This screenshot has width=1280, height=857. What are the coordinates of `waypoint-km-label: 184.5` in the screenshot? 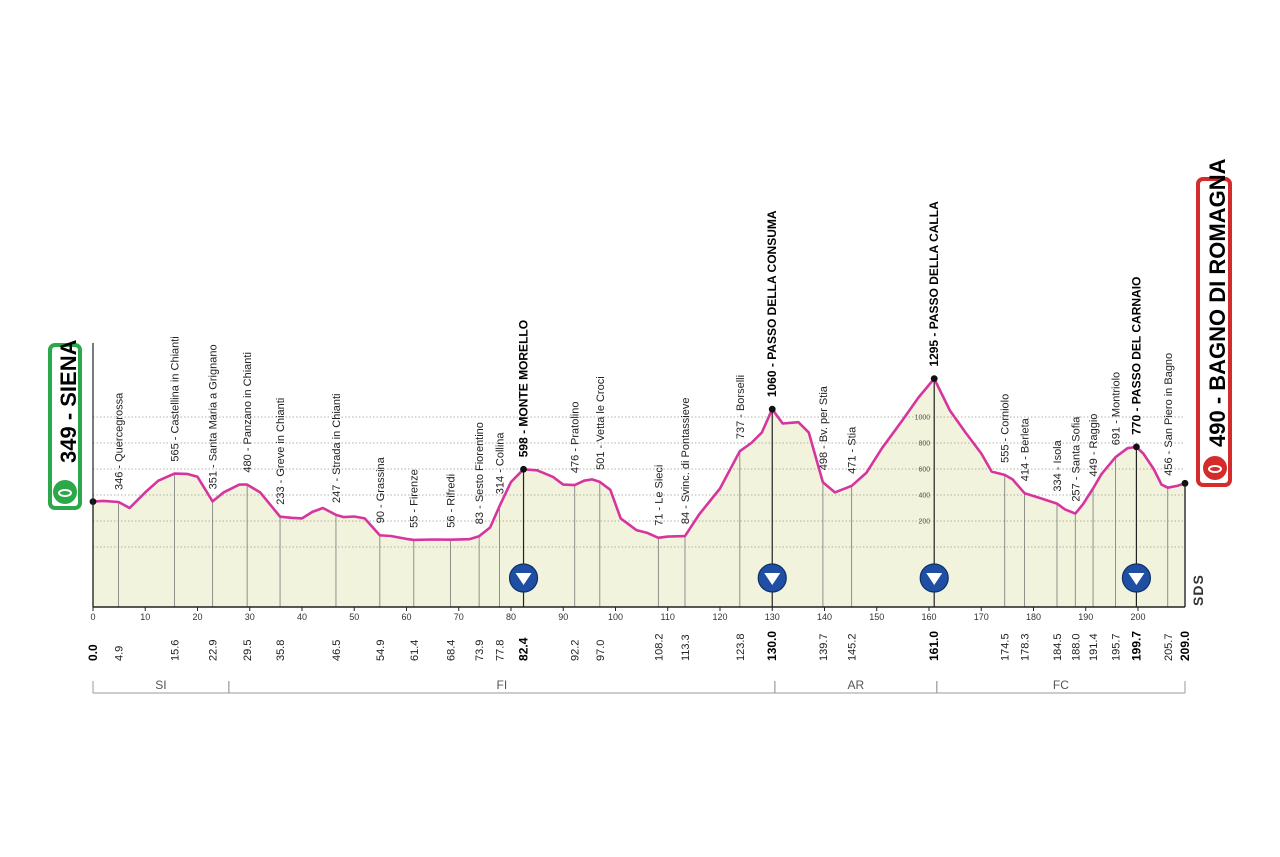 It's located at (1058, 647).